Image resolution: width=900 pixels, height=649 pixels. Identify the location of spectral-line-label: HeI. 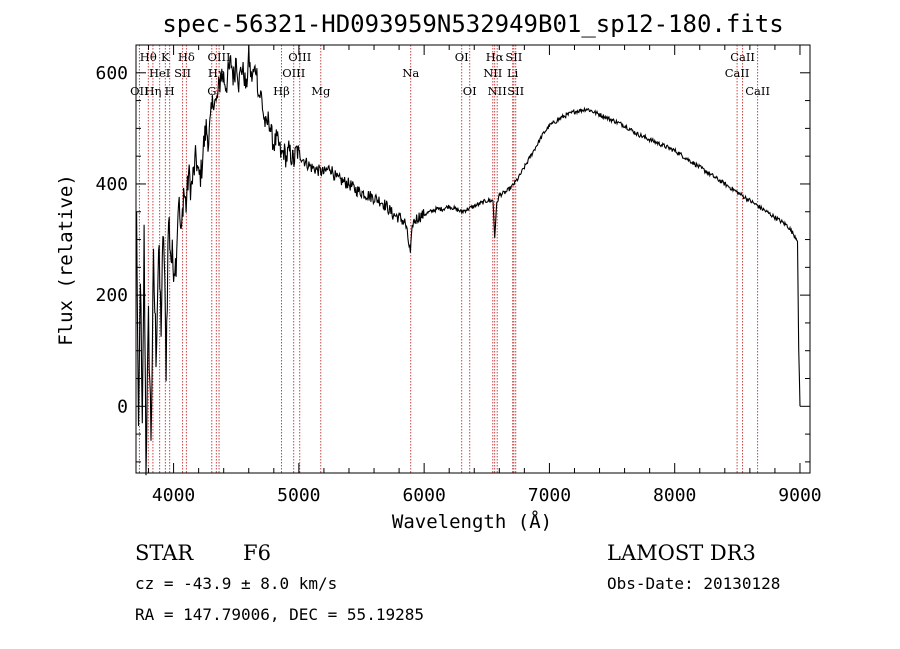
(159, 73).